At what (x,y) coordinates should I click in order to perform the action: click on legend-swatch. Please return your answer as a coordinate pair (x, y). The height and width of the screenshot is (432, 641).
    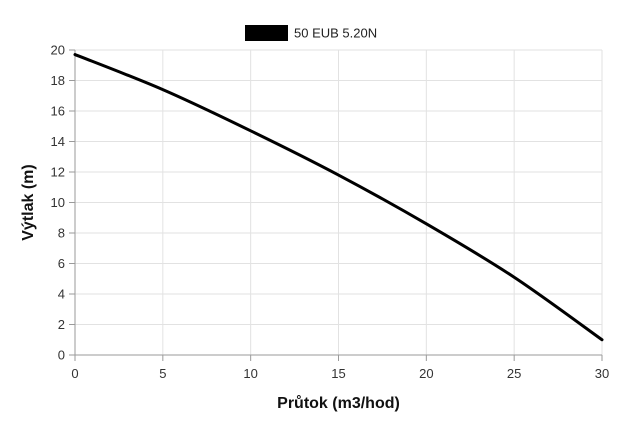
    Looking at the image, I should click on (266, 33).